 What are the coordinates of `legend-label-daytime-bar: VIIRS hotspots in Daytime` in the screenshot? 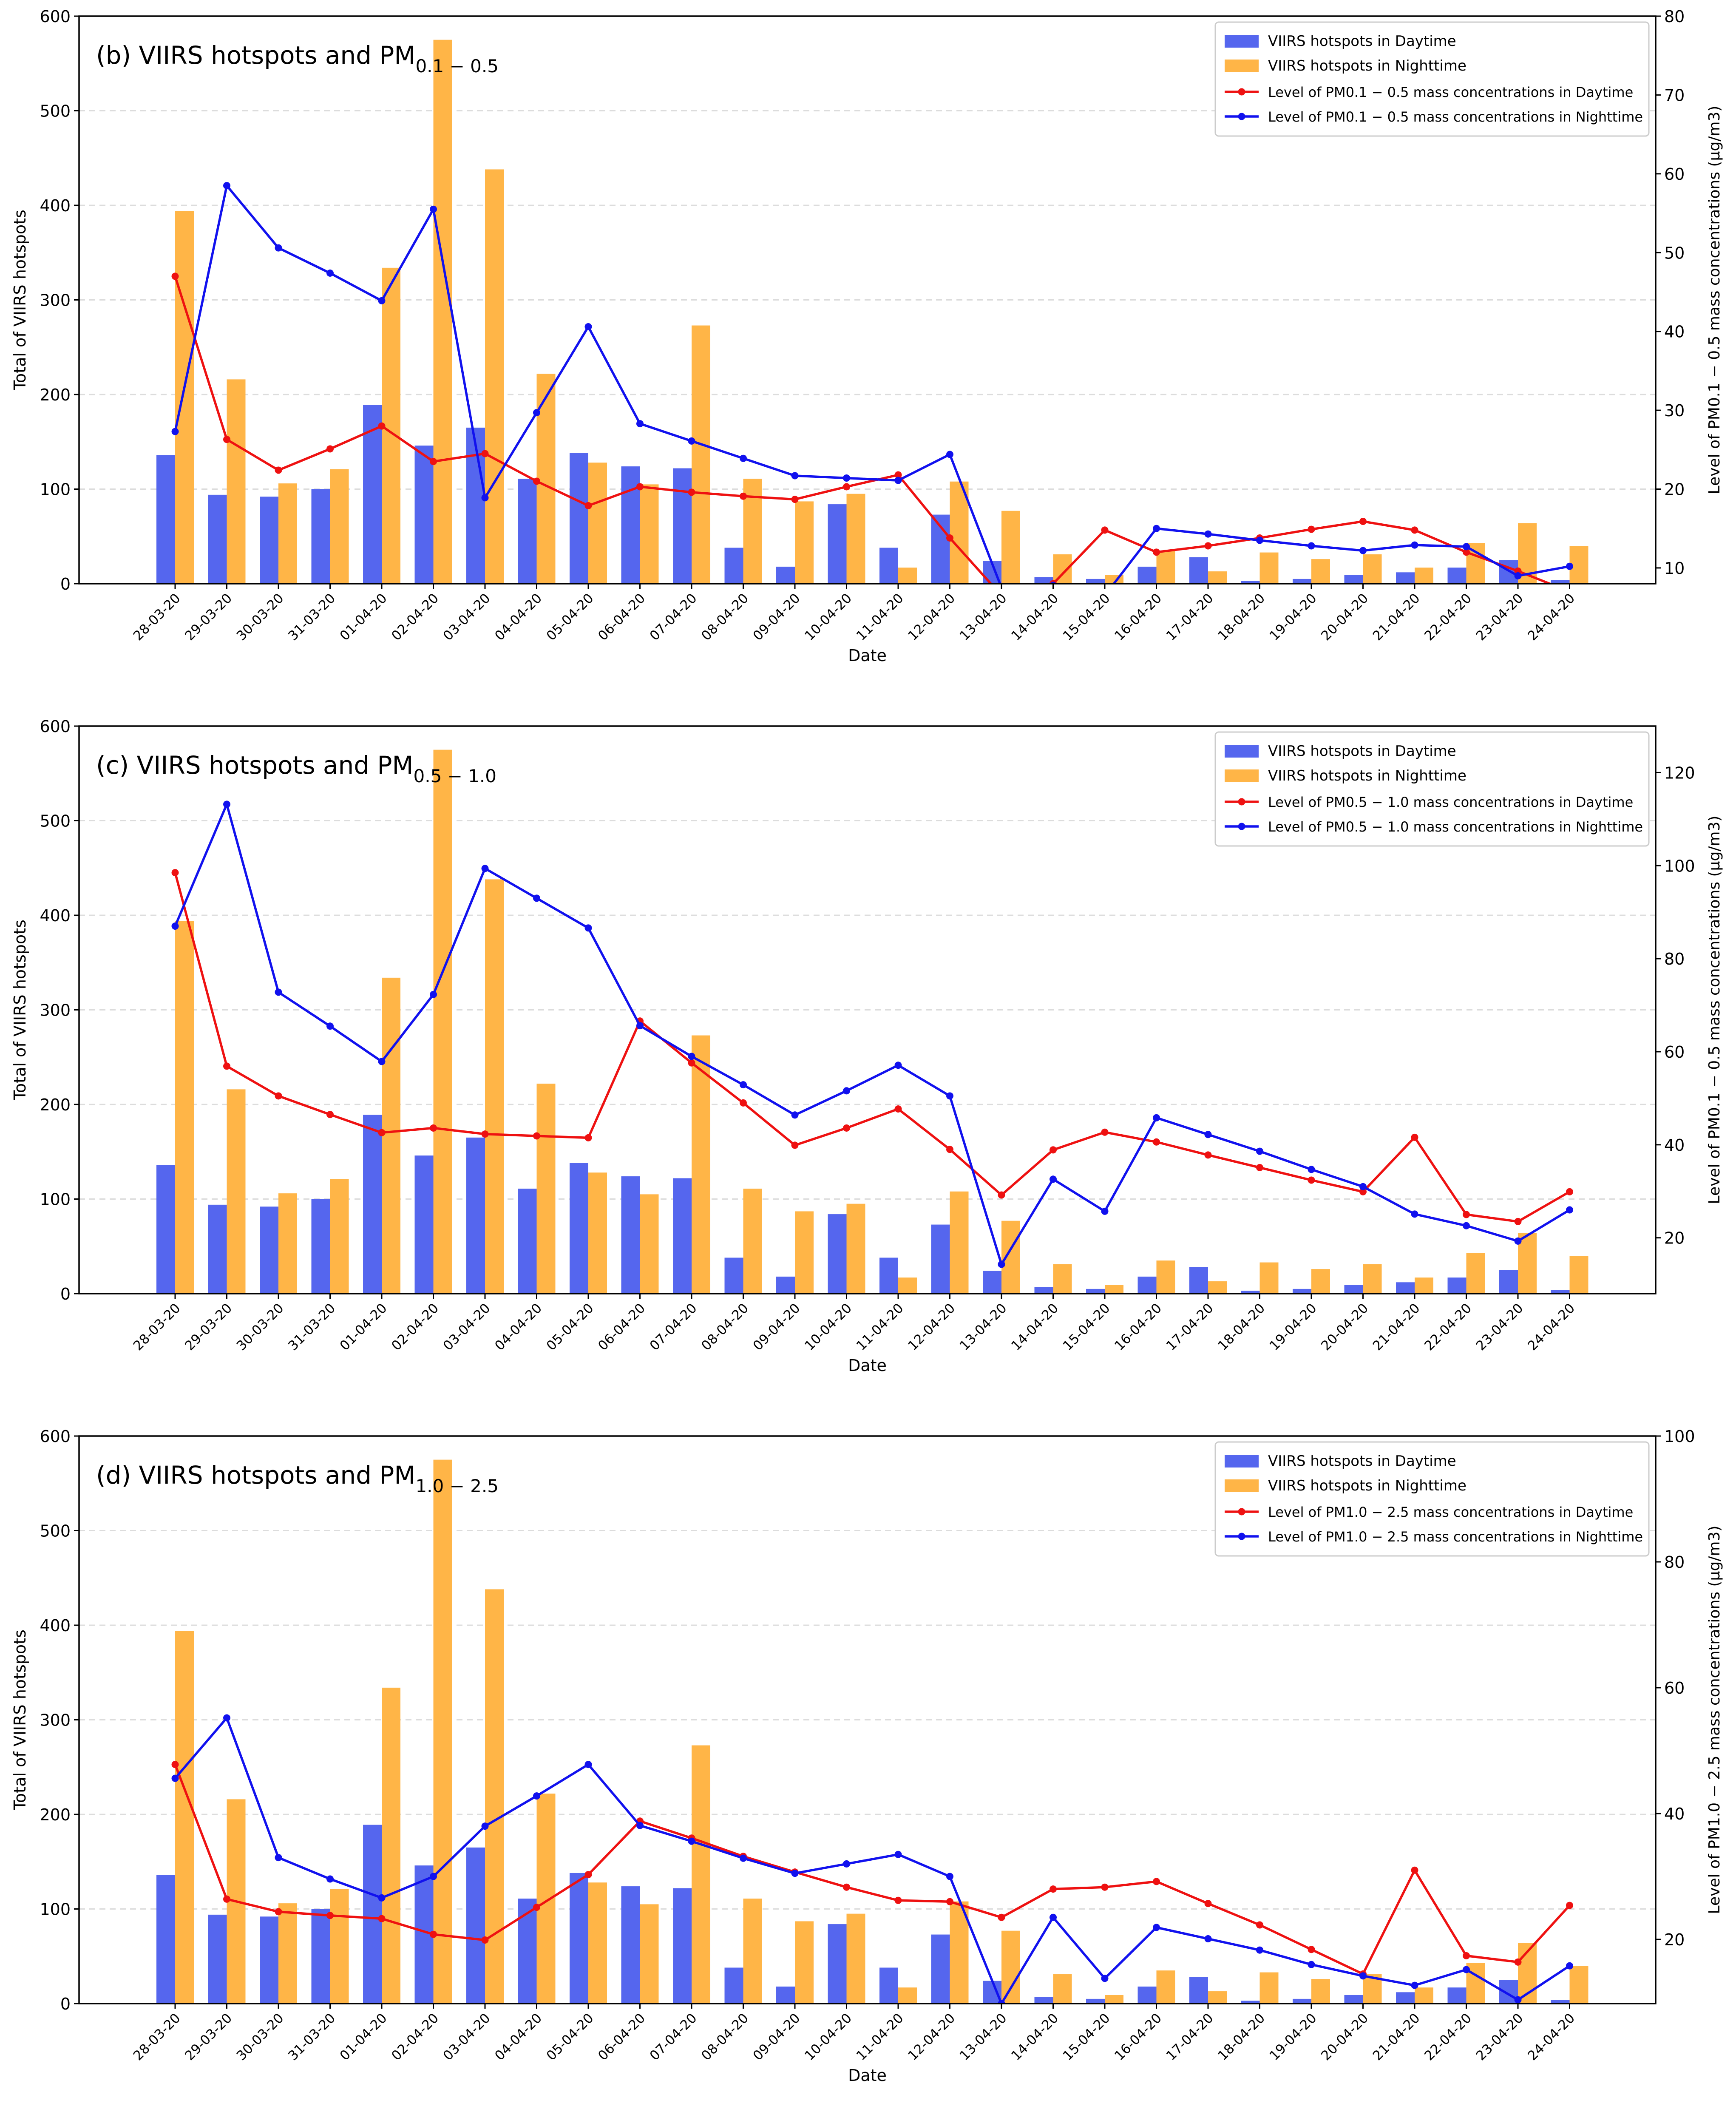 It's located at (1362, 41).